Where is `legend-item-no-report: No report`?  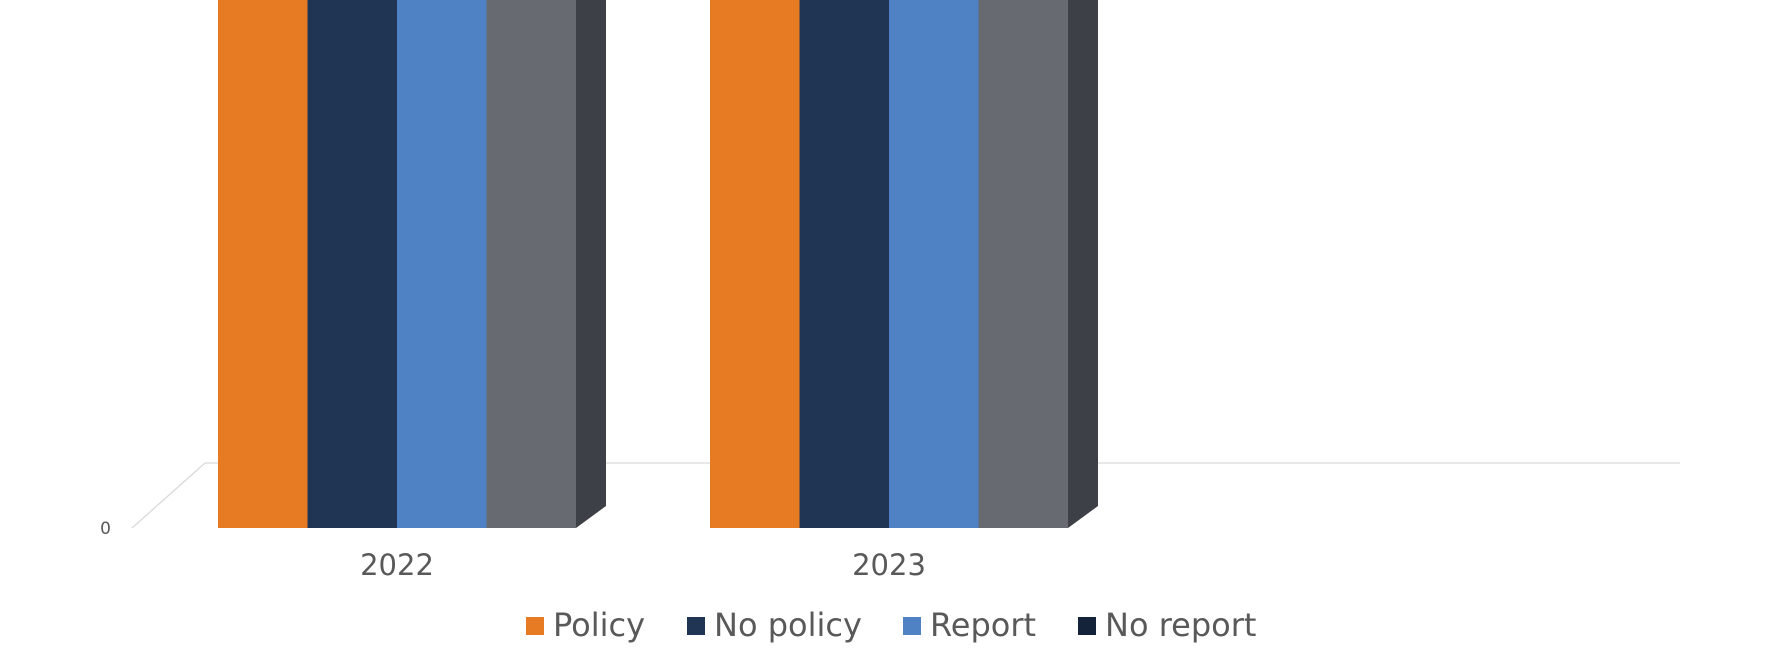
legend-item-no-report: No report is located at coordinates (1167, 625).